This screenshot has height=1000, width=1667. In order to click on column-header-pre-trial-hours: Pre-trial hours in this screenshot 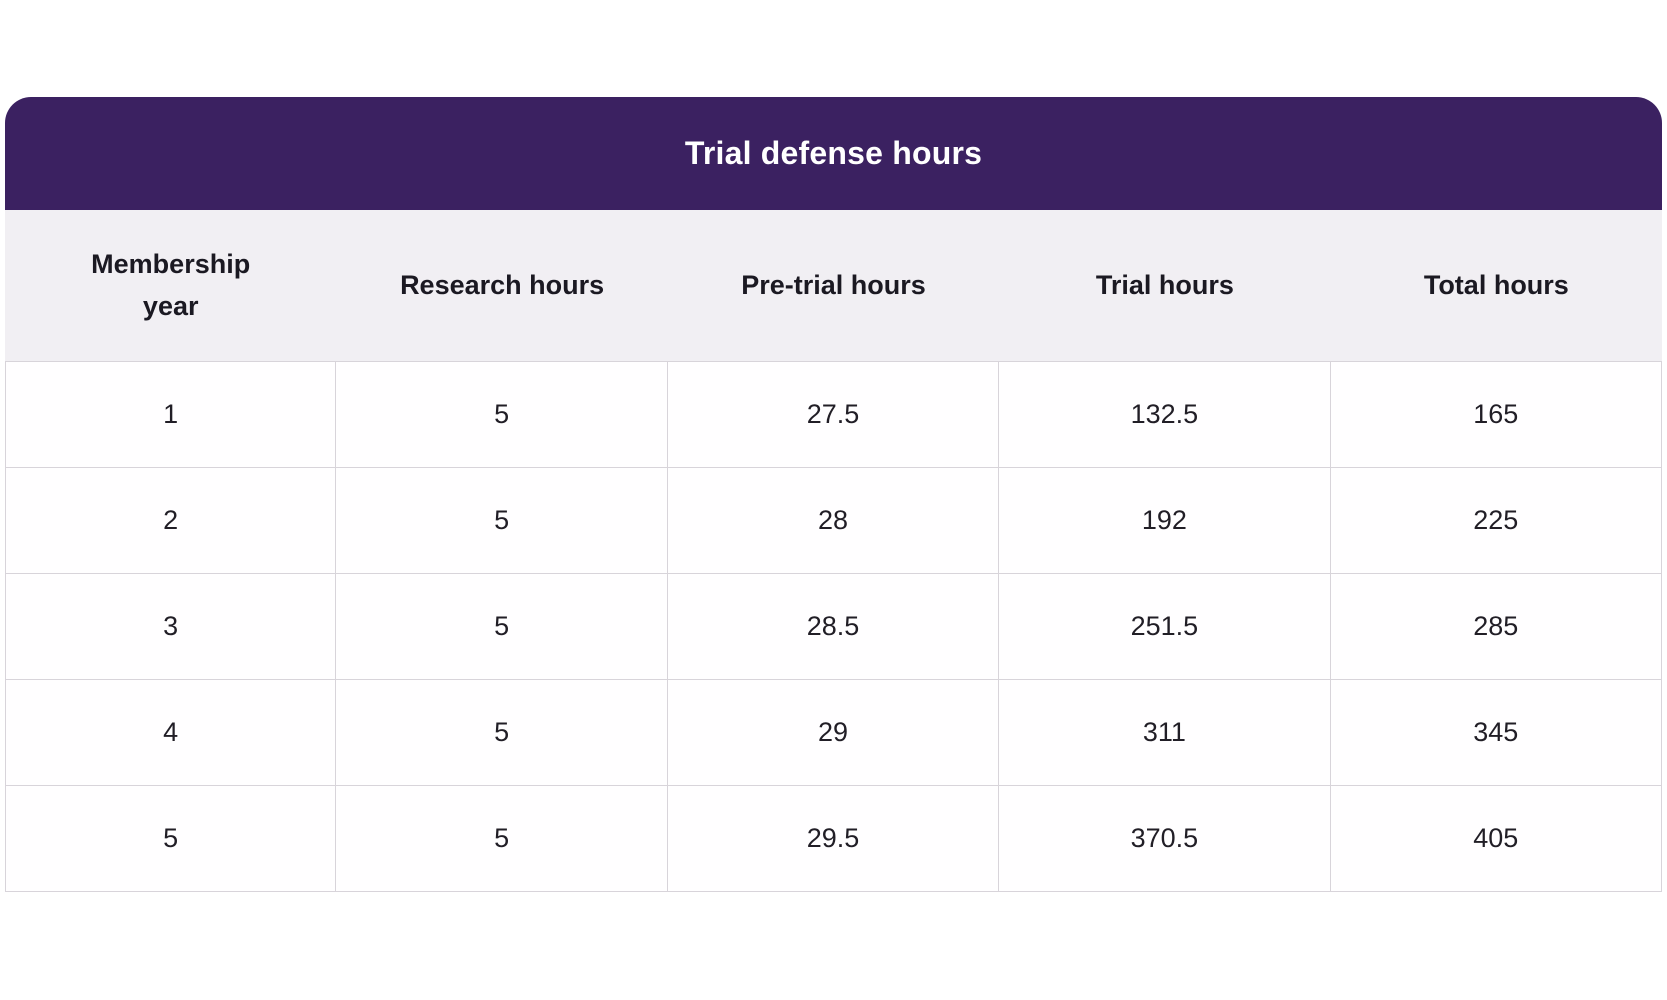, I will do `click(833, 284)`.